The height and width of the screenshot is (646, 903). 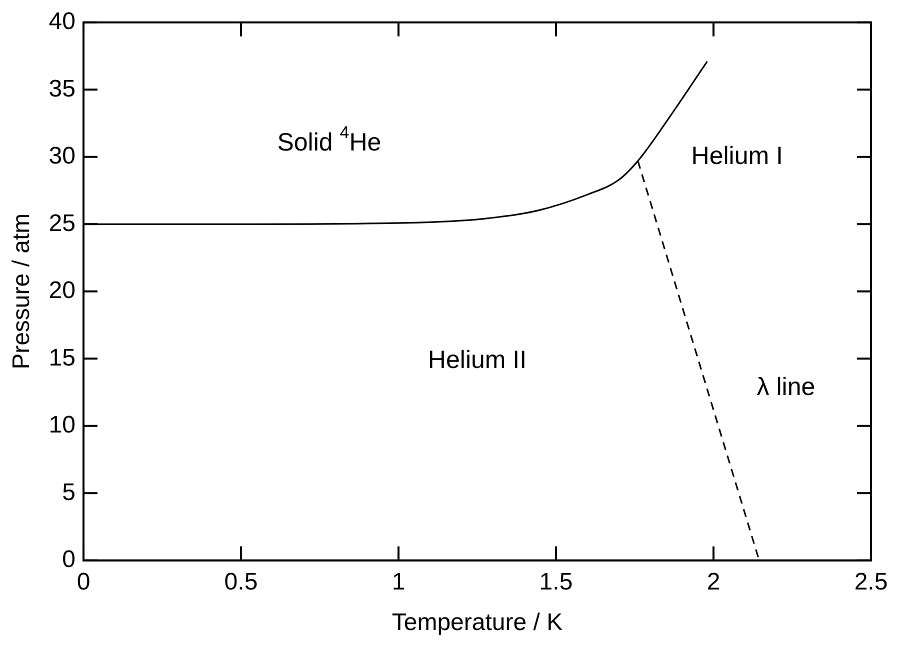 What do you see at coordinates (69, 492) in the screenshot?
I see `y-tick-label: 5` at bounding box center [69, 492].